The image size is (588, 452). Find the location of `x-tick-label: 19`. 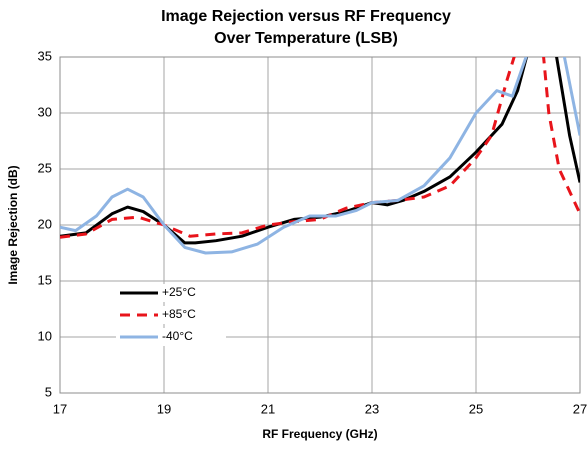

x-tick-label: 19 is located at coordinates (164, 408).